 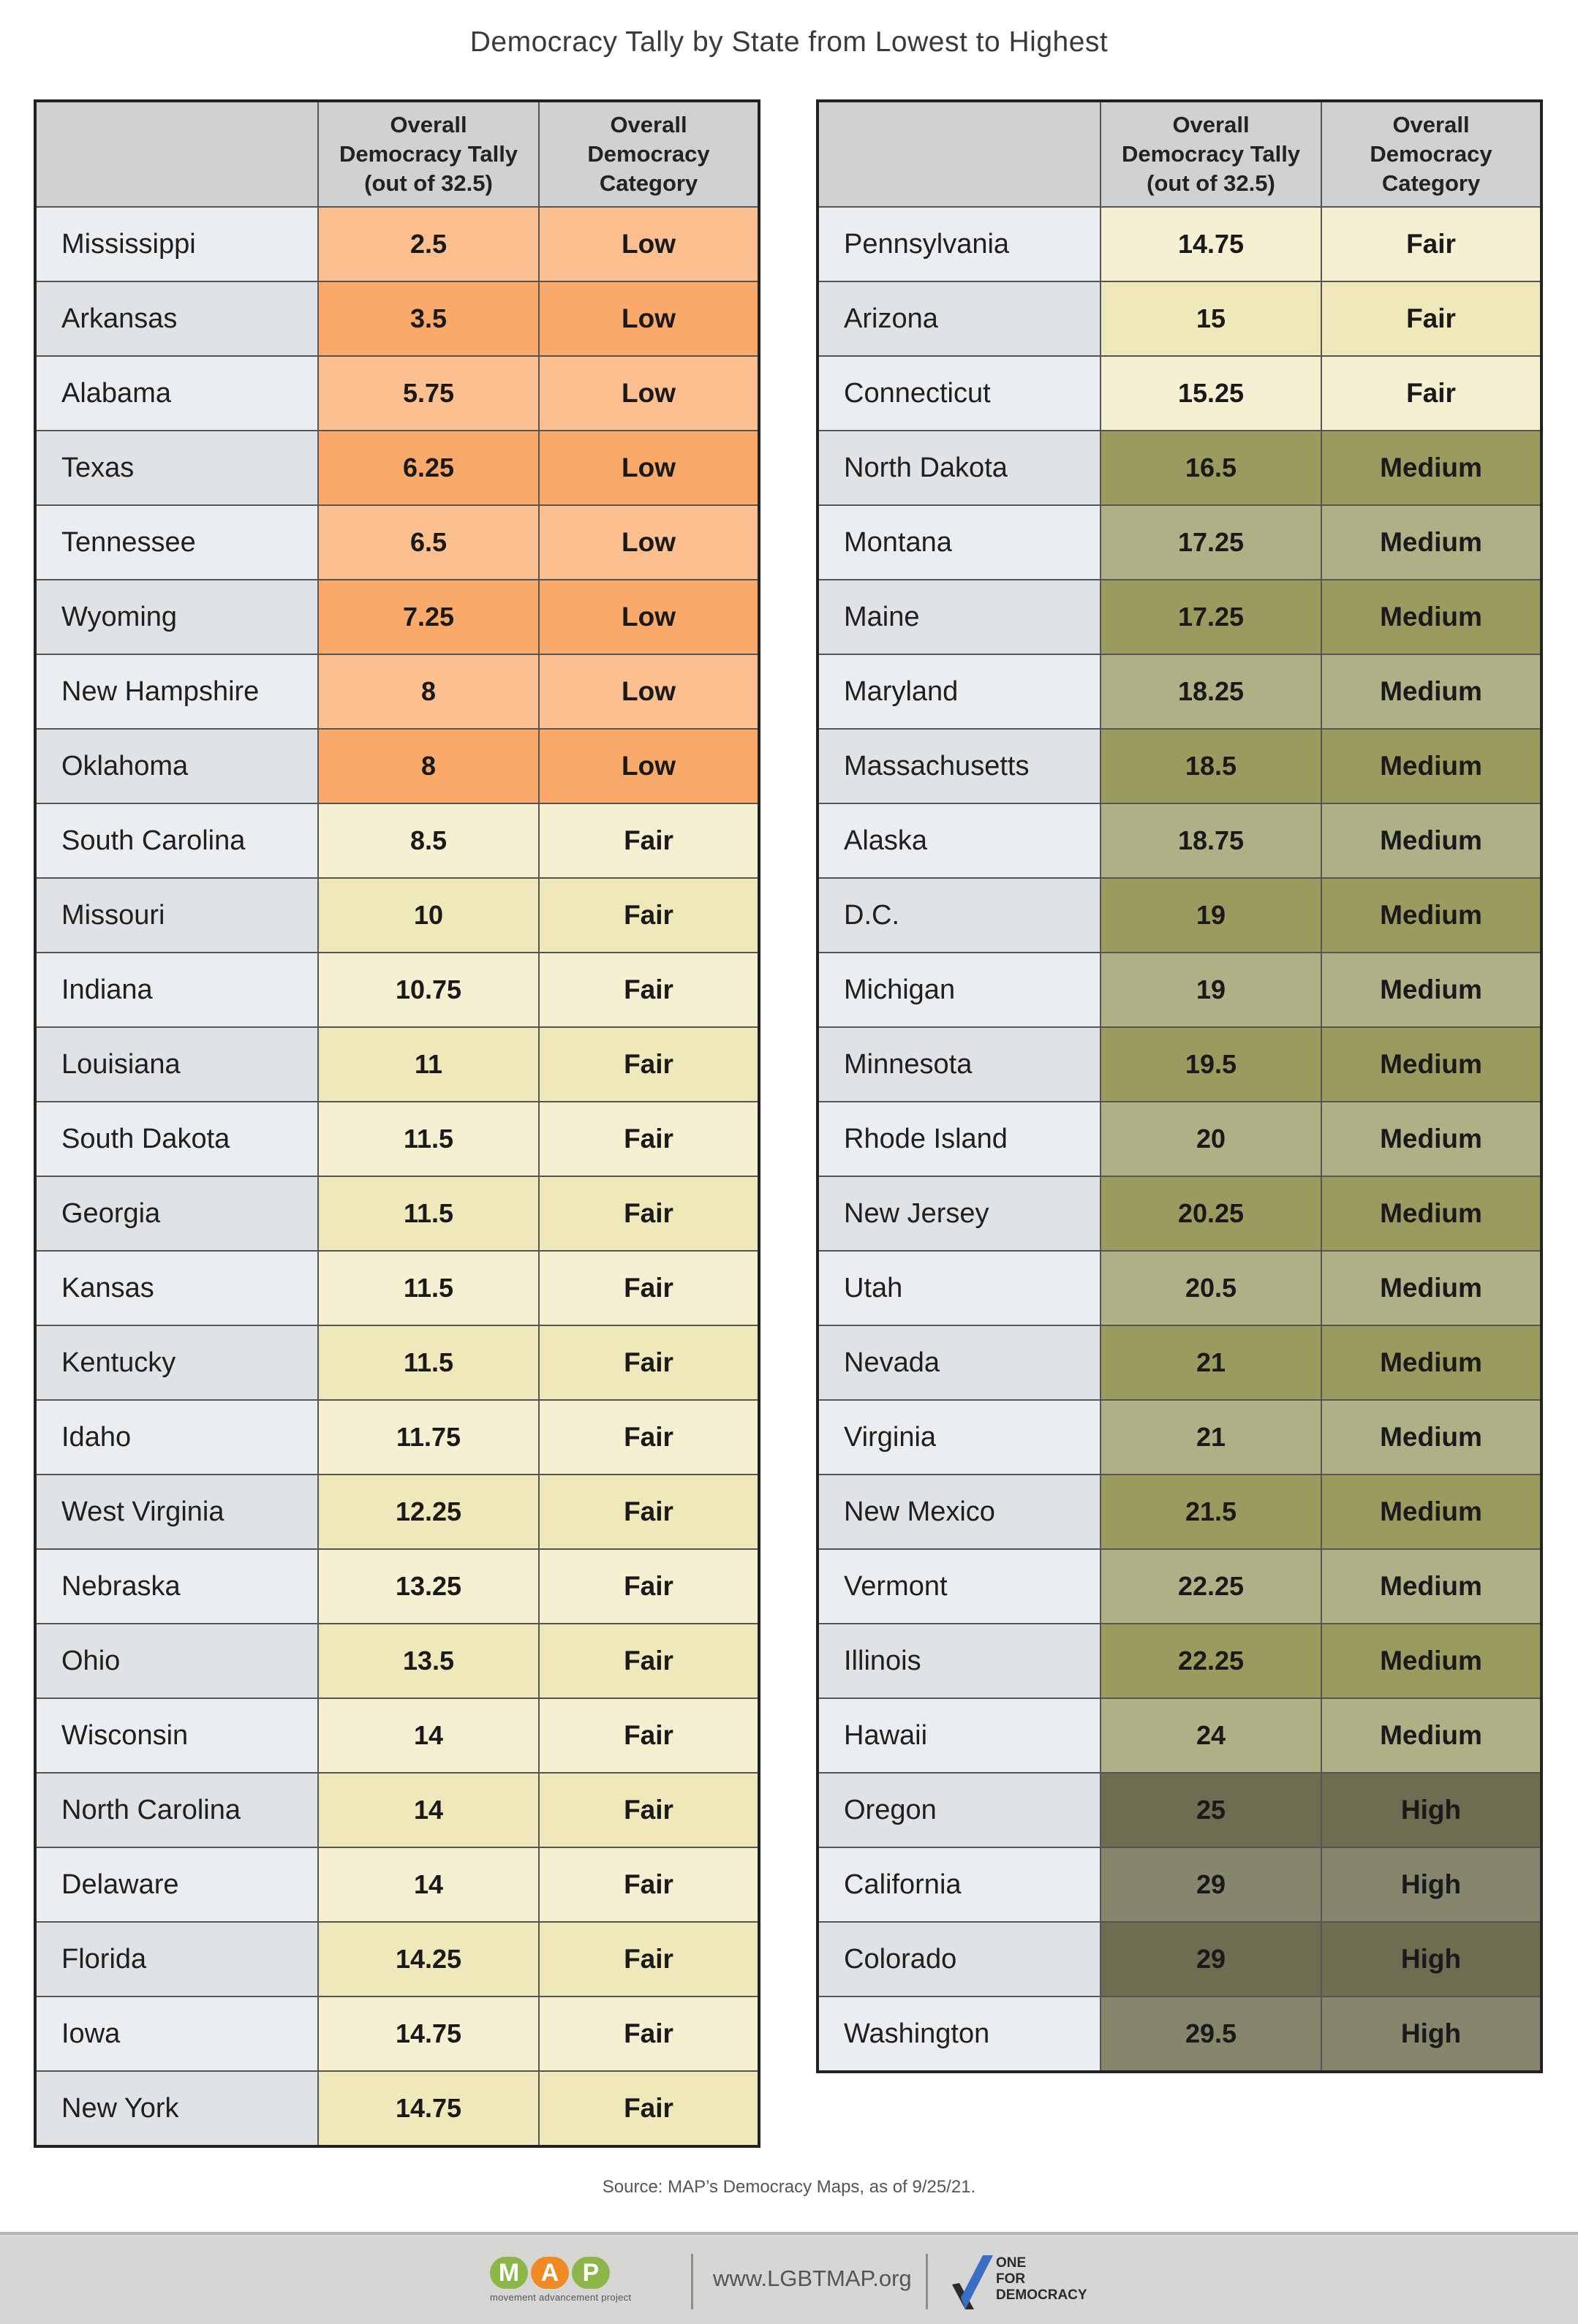 I want to click on category-value: High, so click(x=1431, y=1959).